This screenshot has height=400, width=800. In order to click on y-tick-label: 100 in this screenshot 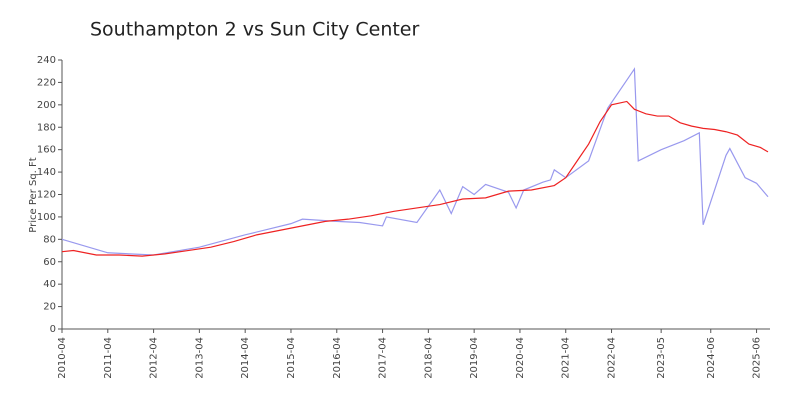, I will do `click(46, 217)`.